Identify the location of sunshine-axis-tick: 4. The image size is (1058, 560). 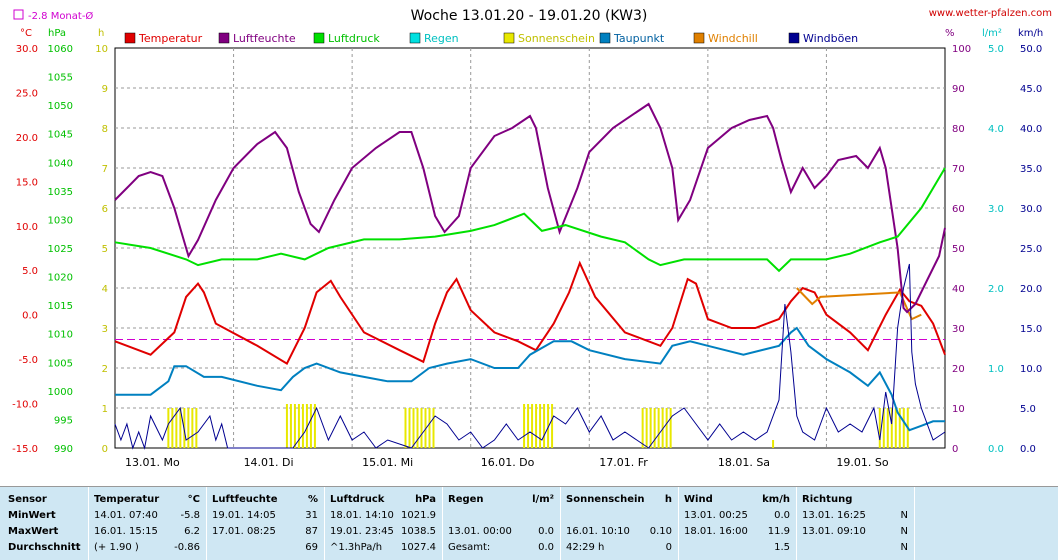
(105, 289).